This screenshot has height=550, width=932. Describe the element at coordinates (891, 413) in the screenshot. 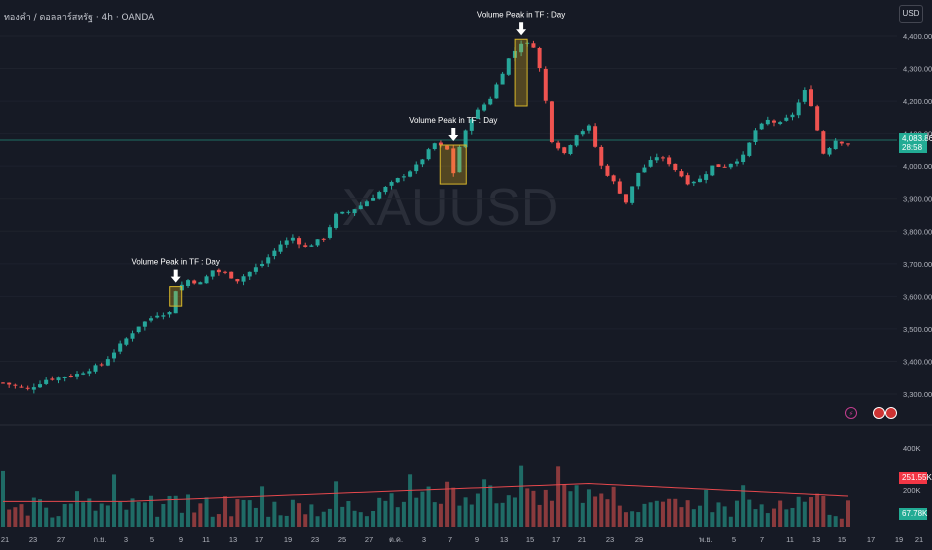

I see `us-flag-event-icon` at that location.